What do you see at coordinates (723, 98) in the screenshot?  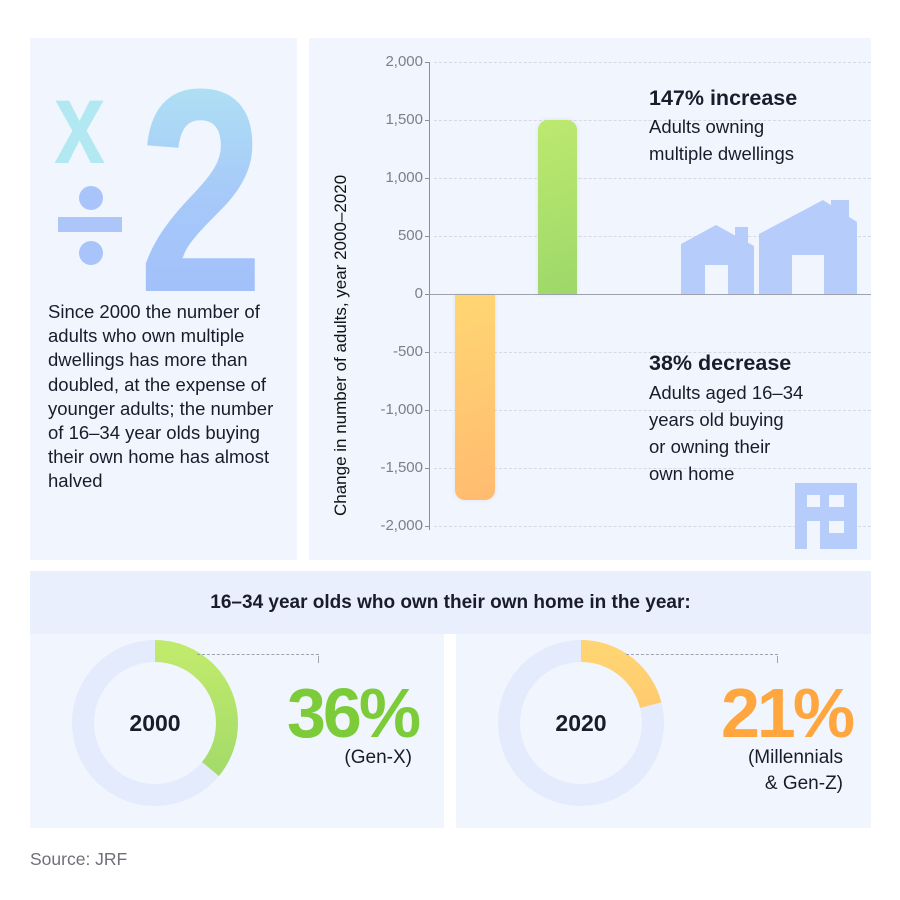 I see `increase-headline: 147% increase` at bounding box center [723, 98].